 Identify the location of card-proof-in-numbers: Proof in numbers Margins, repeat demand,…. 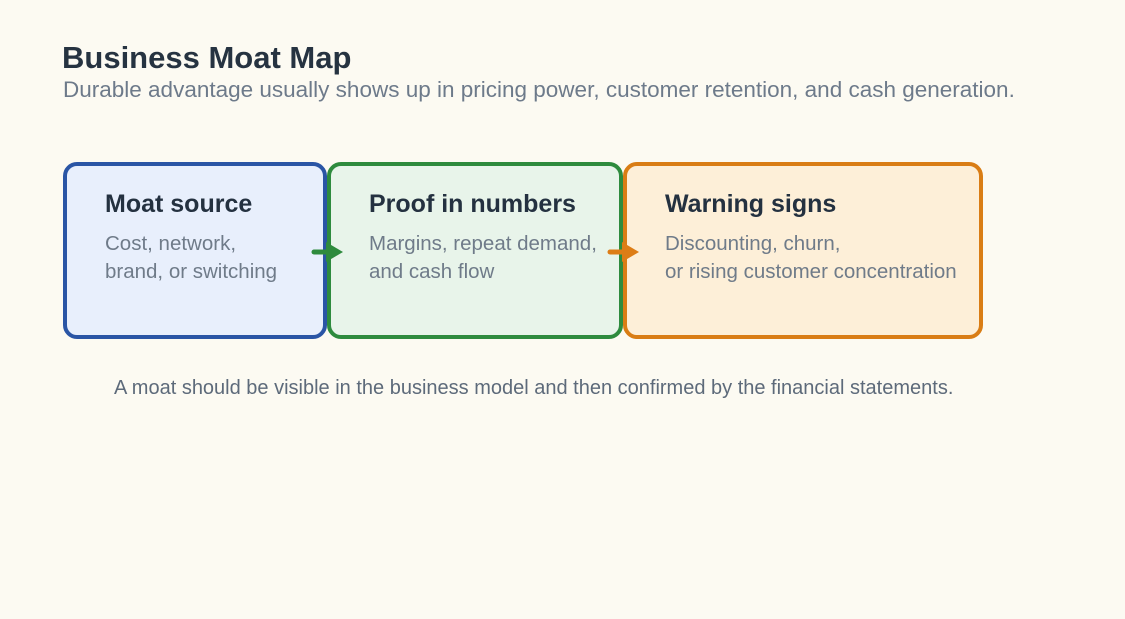
(475, 250).